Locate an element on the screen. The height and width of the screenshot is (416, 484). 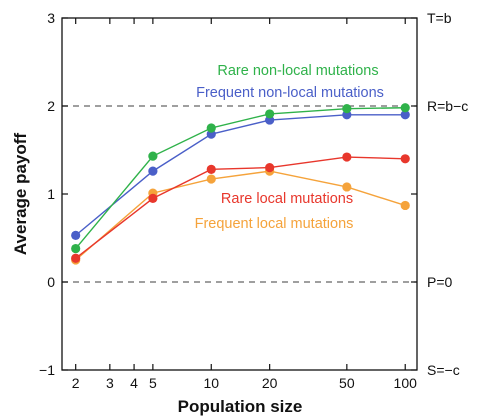
y-tick-label: 3 is located at coordinates (51, 18).